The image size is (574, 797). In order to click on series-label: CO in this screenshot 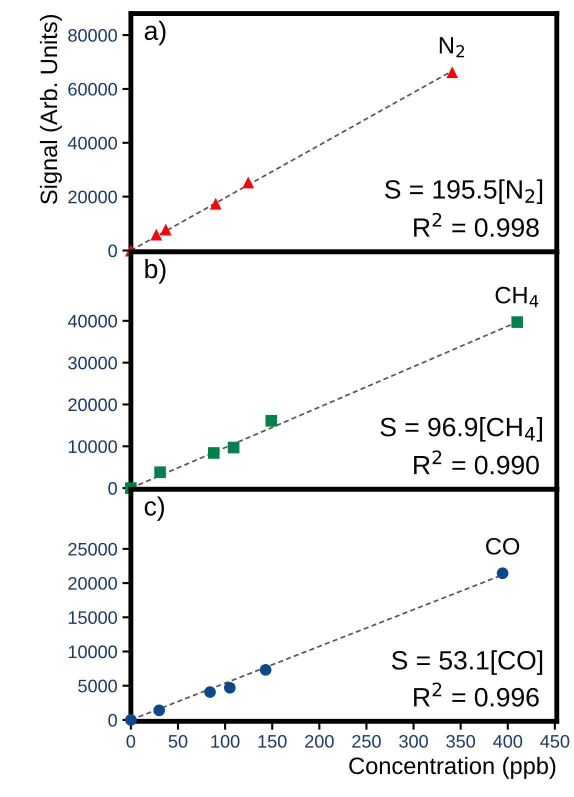, I will do `click(503, 546)`.